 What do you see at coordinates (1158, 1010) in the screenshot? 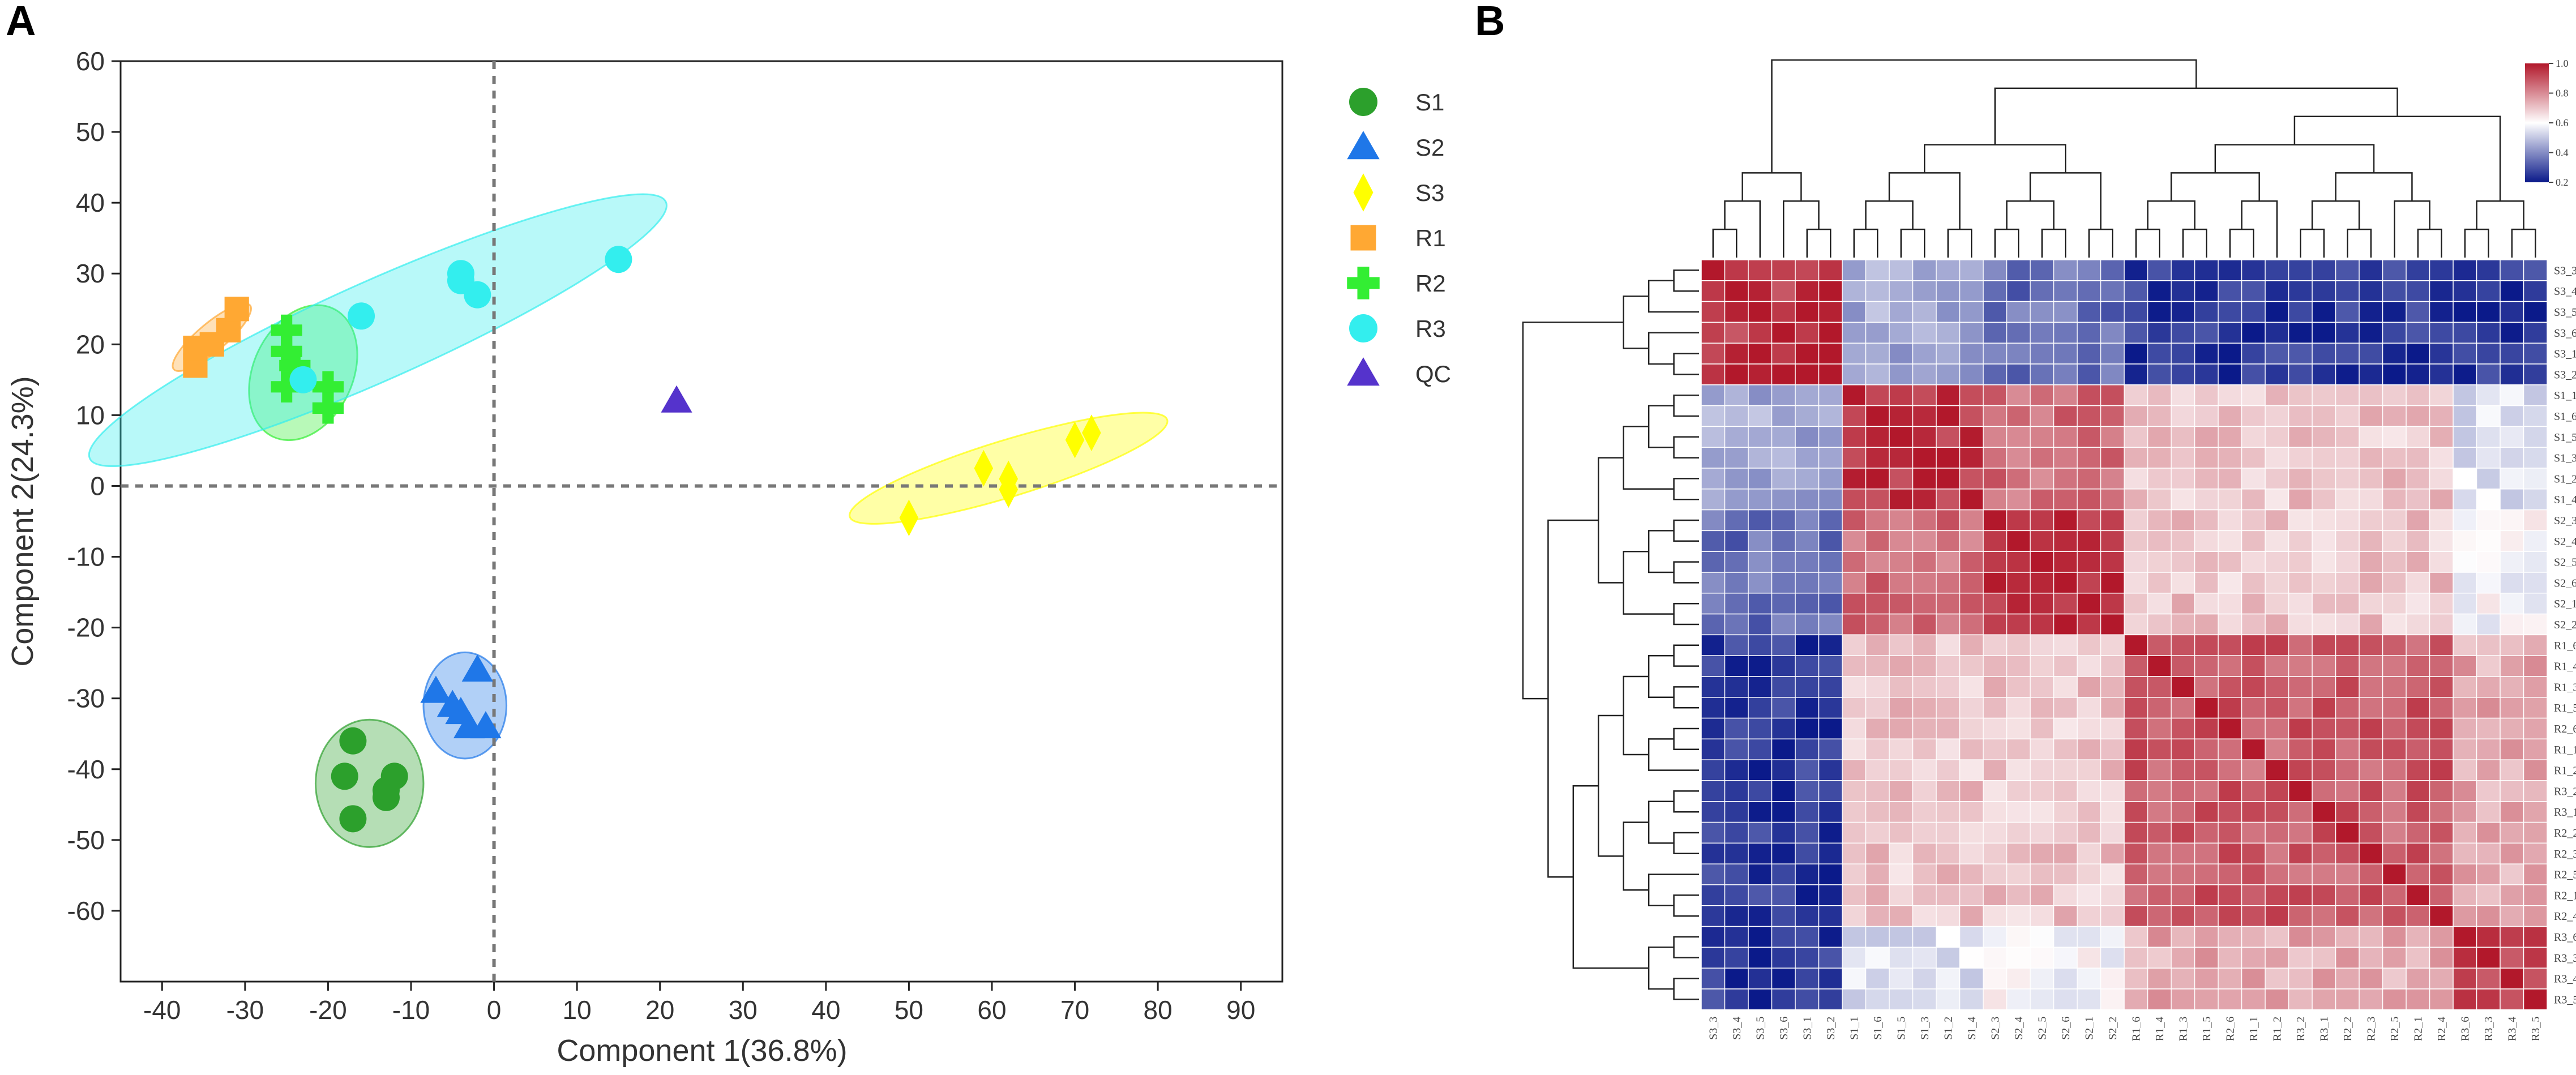
I see `x-tick-label: 80` at bounding box center [1158, 1010].